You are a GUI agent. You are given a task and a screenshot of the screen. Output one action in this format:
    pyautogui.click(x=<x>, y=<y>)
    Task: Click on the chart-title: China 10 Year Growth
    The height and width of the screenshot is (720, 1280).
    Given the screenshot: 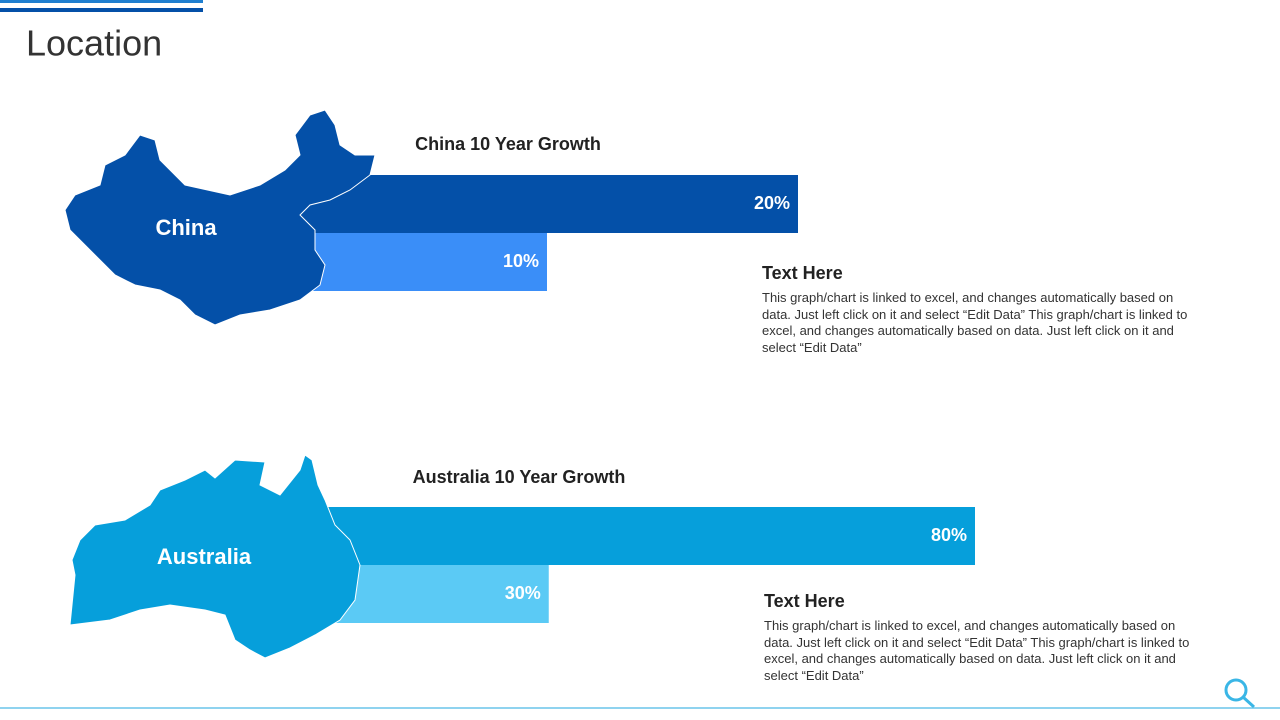 What is the action you would take?
    pyautogui.click(x=508, y=144)
    